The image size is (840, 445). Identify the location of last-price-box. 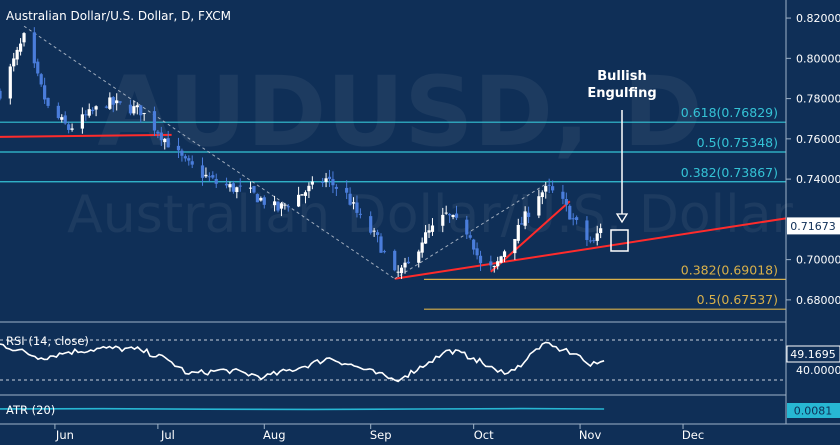
(813, 226).